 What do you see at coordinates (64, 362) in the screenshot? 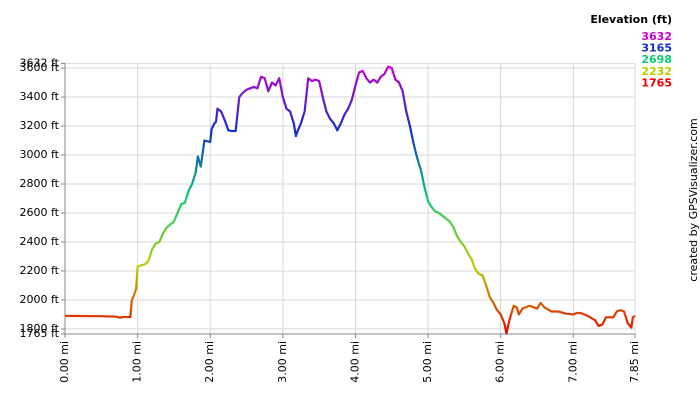
I see `x-tick-label: 0.00 mi` at bounding box center [64, 362].